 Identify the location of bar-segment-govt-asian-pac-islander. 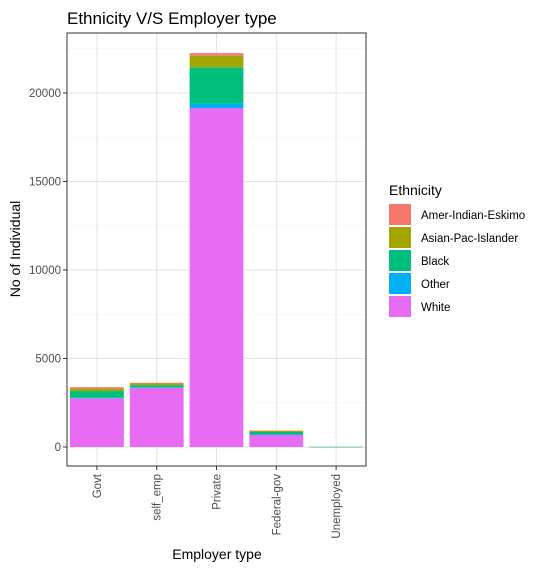
(96, 390).